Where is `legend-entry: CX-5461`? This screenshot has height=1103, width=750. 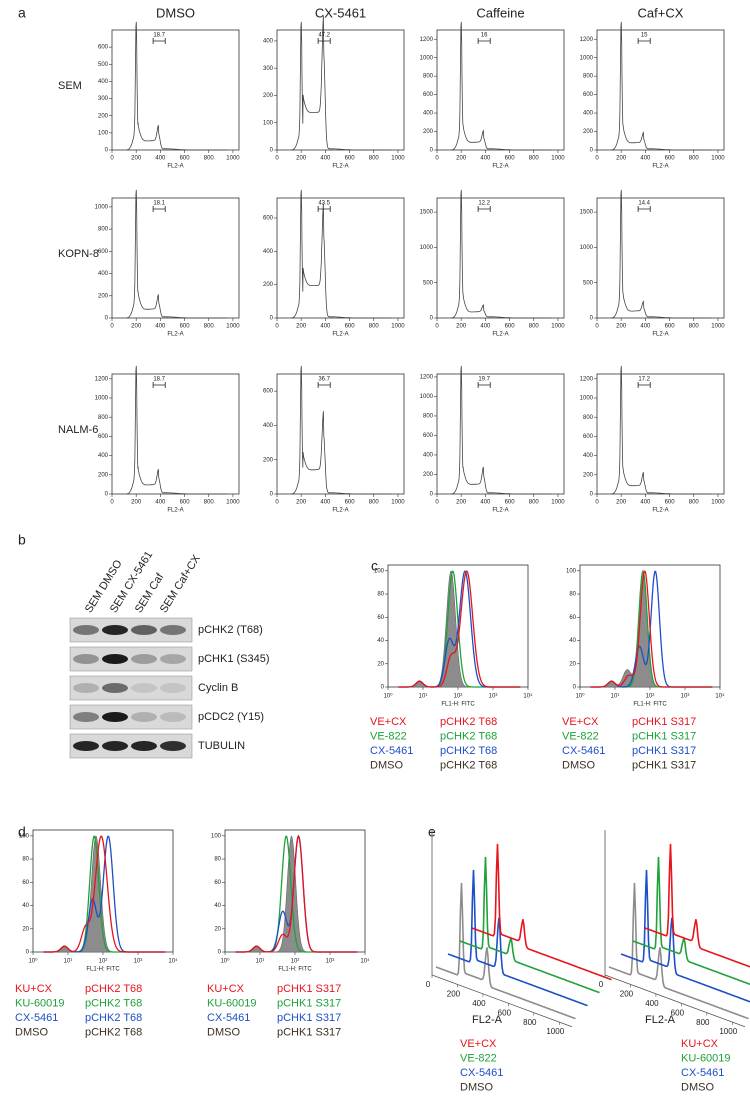 legend-entry: CX-5461 is located at coordinates (702, 1073).